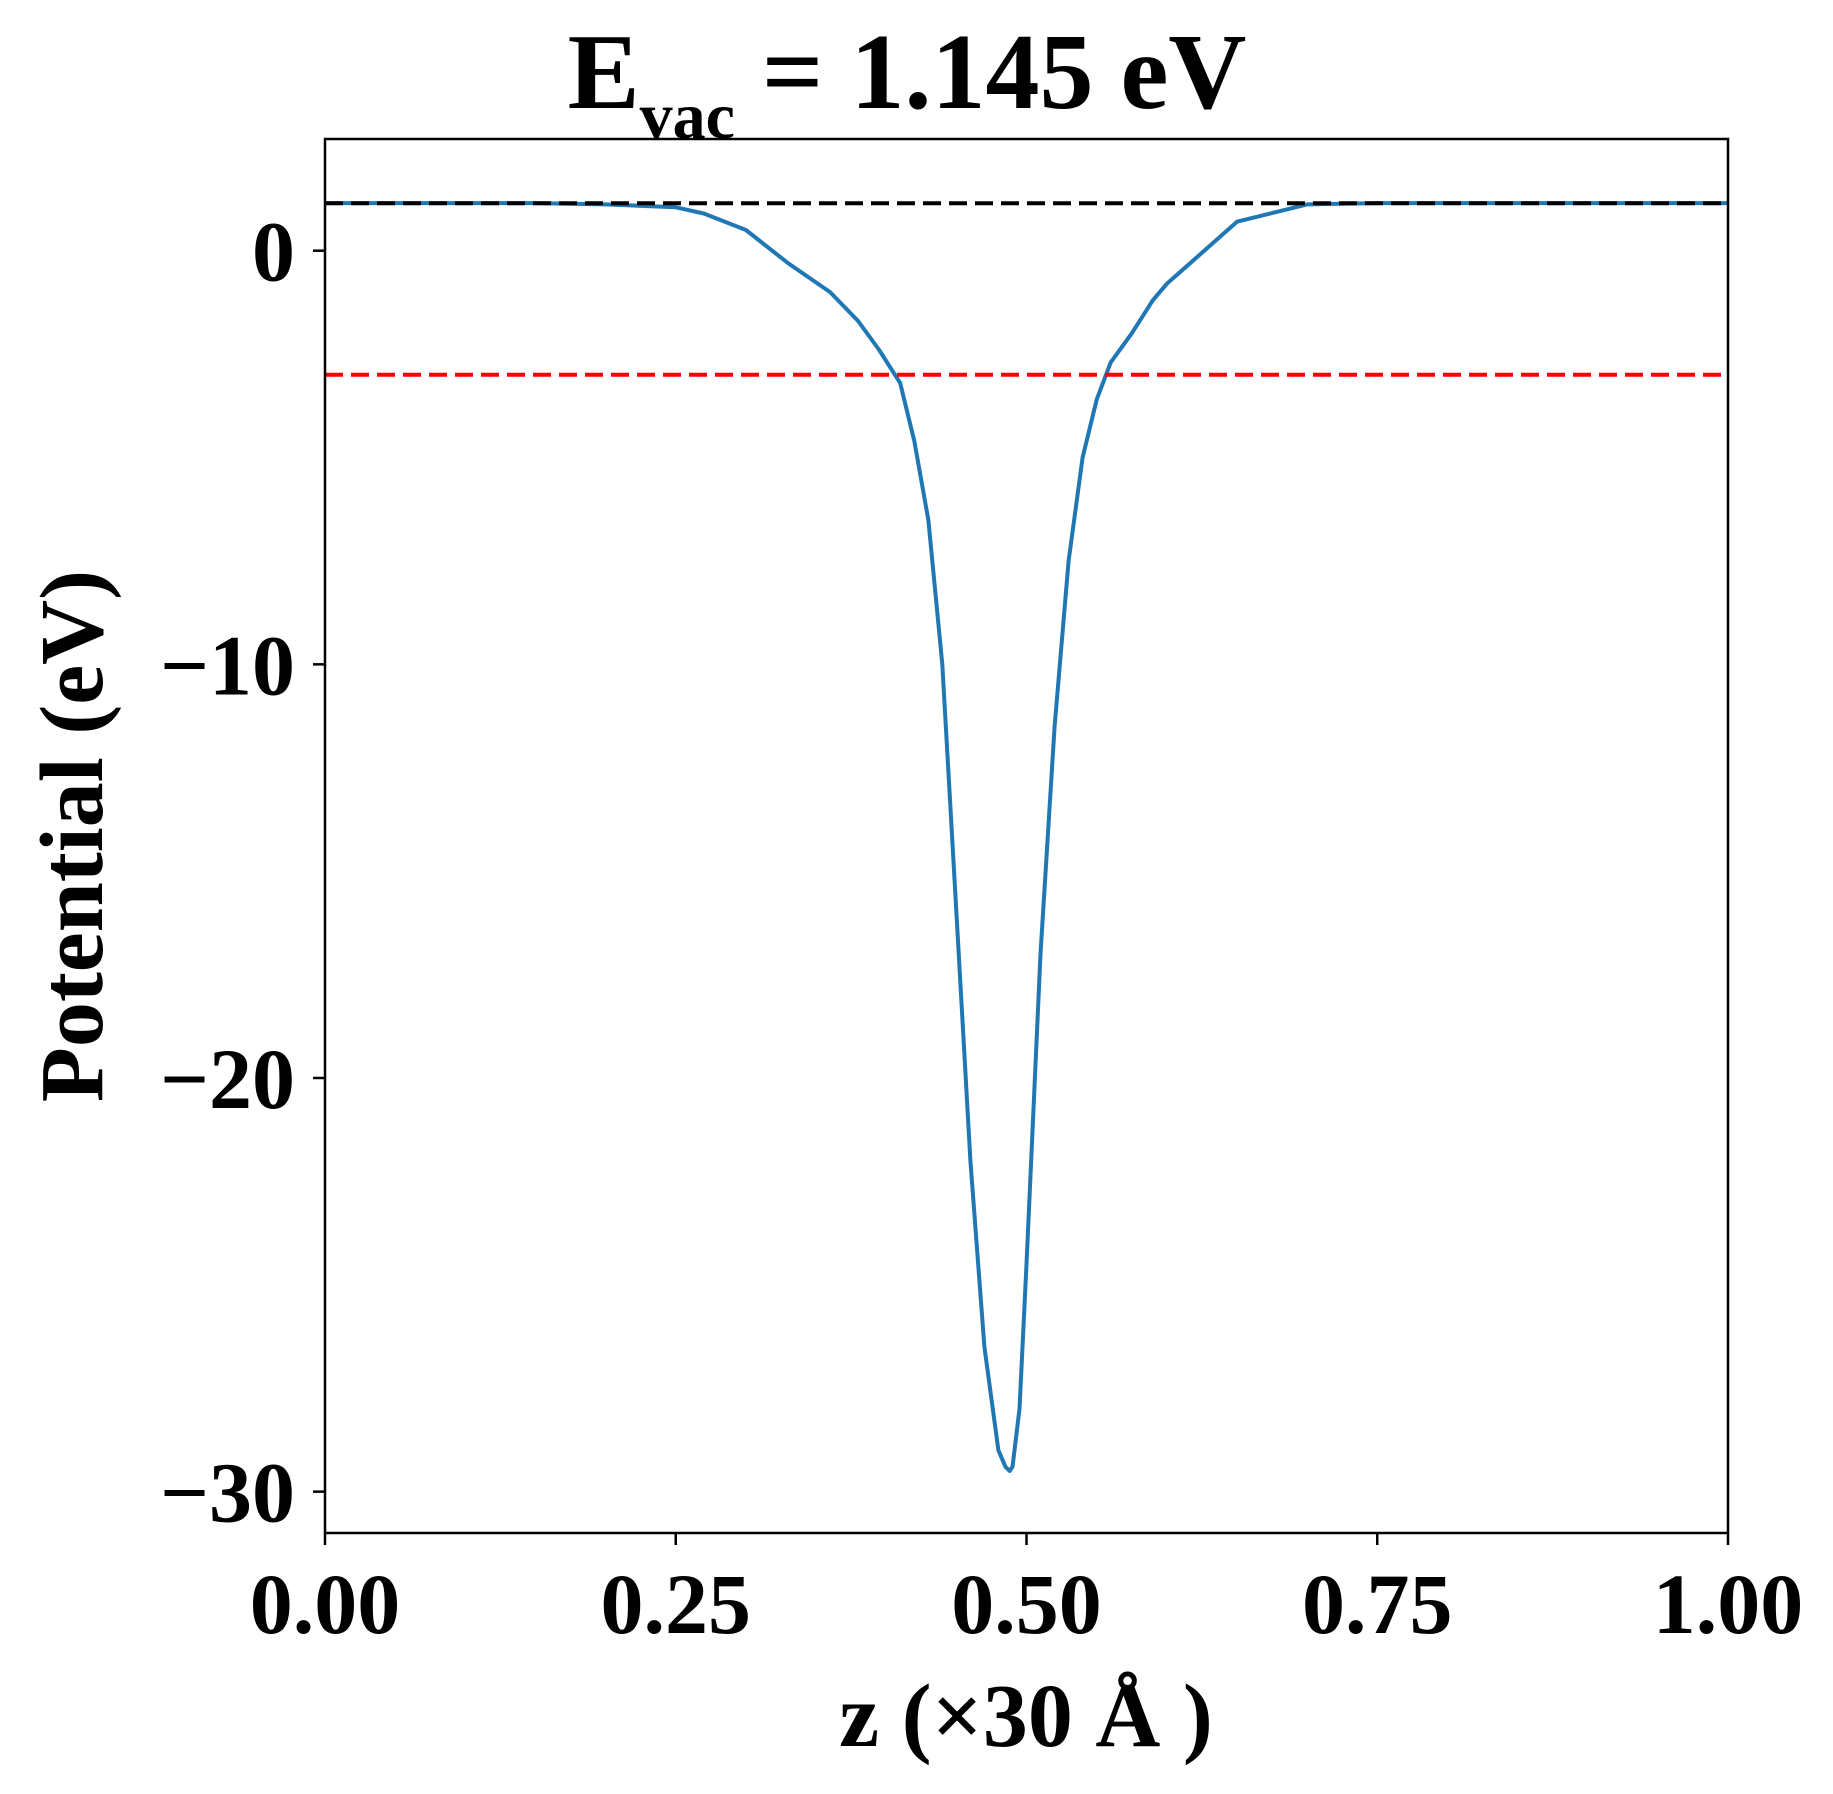 The image size is (1833, 1794). I want to click on x-axis-label: z (×30 Å ), so click(1026, 1716).